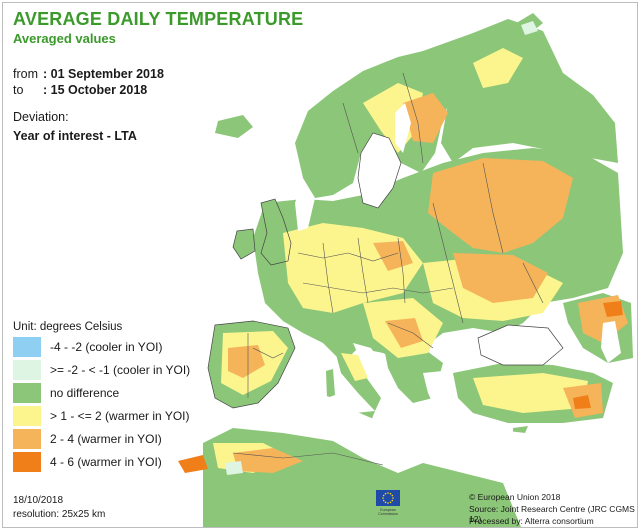 The height and width of the screenshot is (529, 640). I want to click on caspian-sea, so click(611, 342).